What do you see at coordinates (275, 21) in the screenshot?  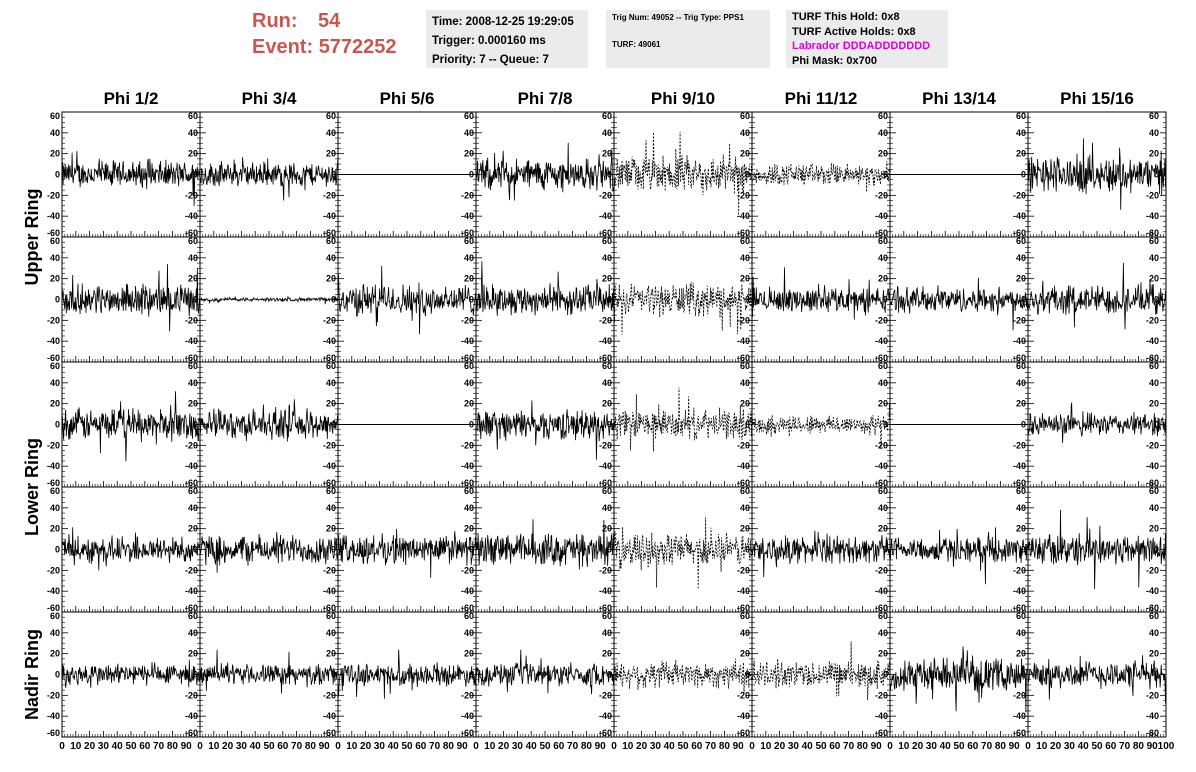 I see `run-label: Run:` at bounding box center [275, 21].